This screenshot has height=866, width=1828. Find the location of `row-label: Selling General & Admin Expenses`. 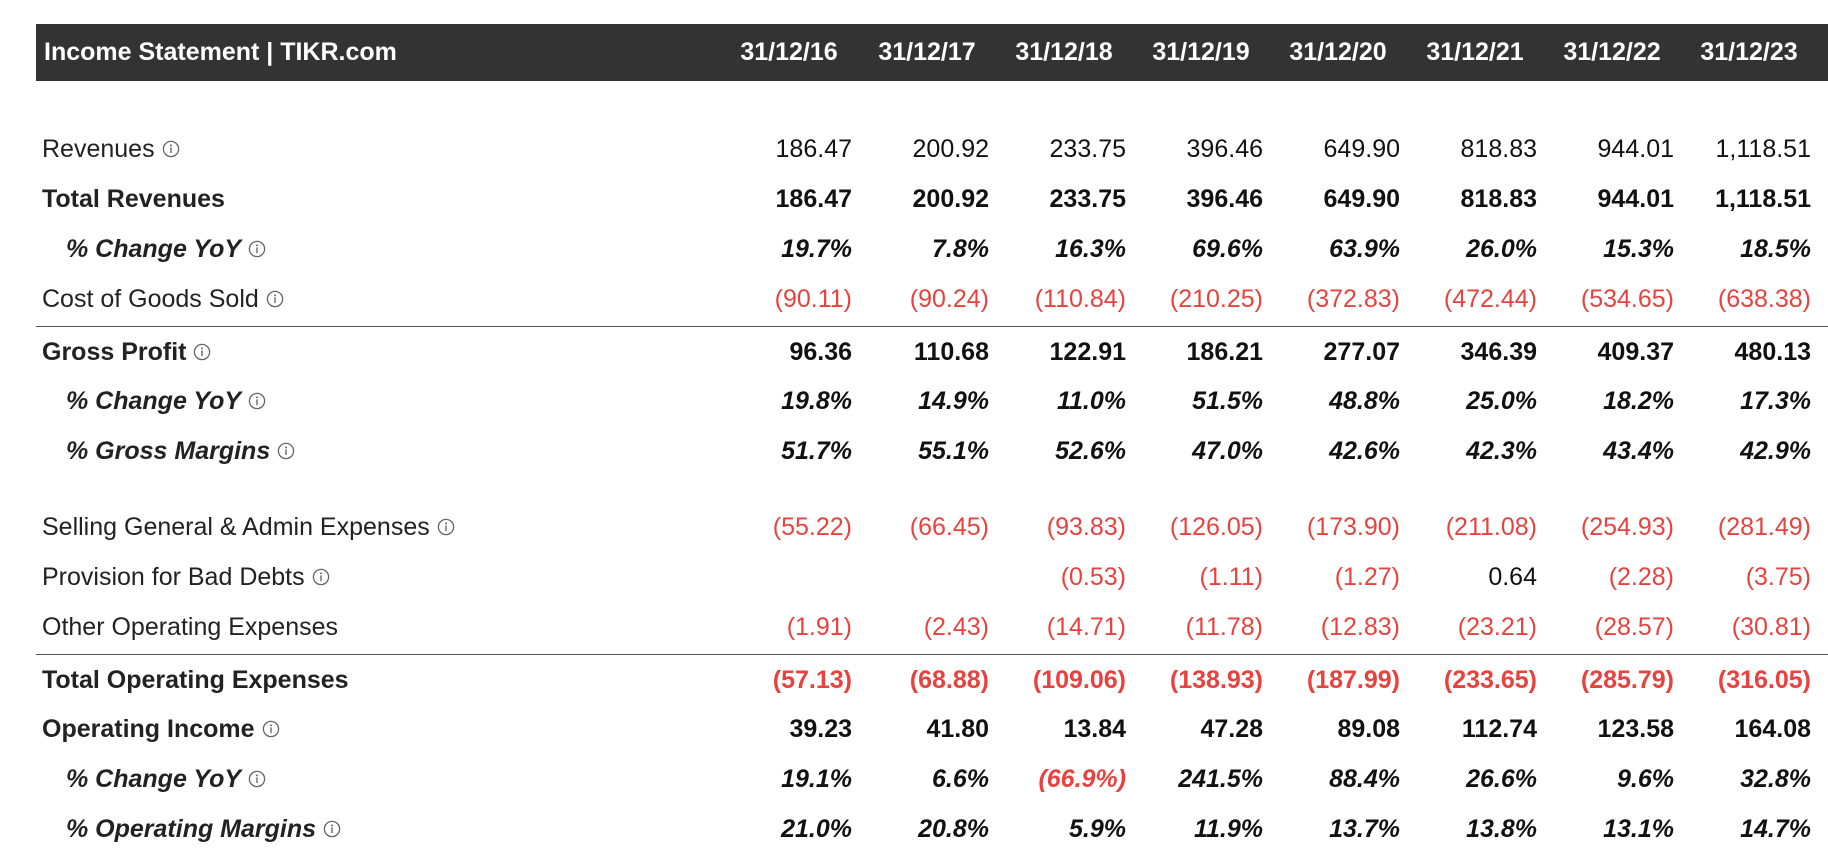

row-label: Selling General & Admin Expenses is located at coordinates (248, 527).